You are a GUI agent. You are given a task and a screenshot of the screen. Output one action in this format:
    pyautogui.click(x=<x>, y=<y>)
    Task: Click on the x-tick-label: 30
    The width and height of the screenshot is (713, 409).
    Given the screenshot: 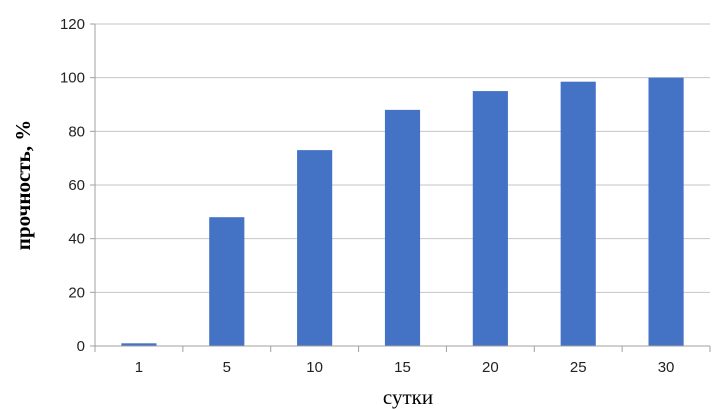 What is the action you would take?
    pyautogui.click(x=666, y=367)
    